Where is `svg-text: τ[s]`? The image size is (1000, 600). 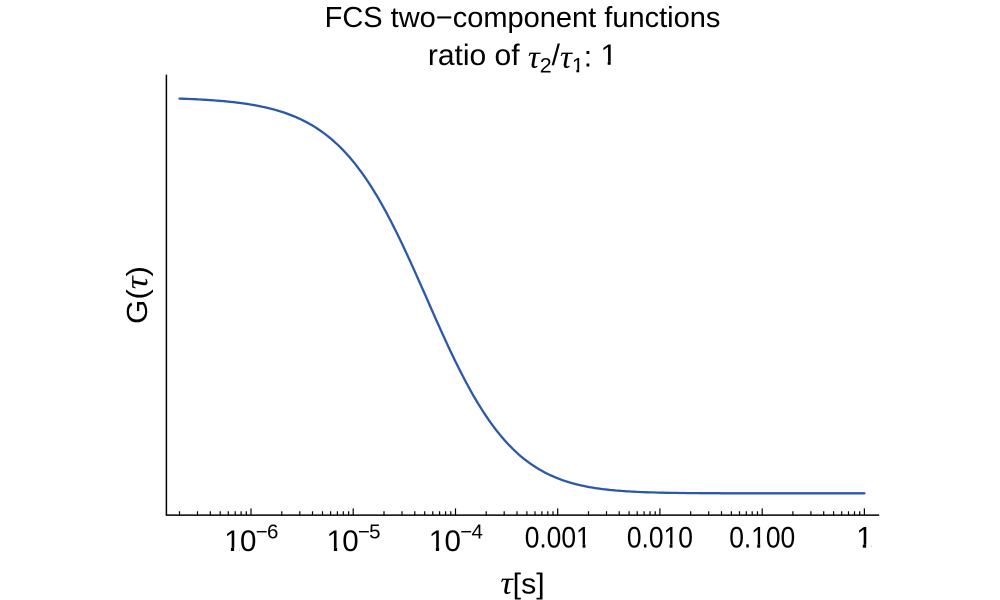 svg-text: τ[s] is located at coordinates (522, 583).